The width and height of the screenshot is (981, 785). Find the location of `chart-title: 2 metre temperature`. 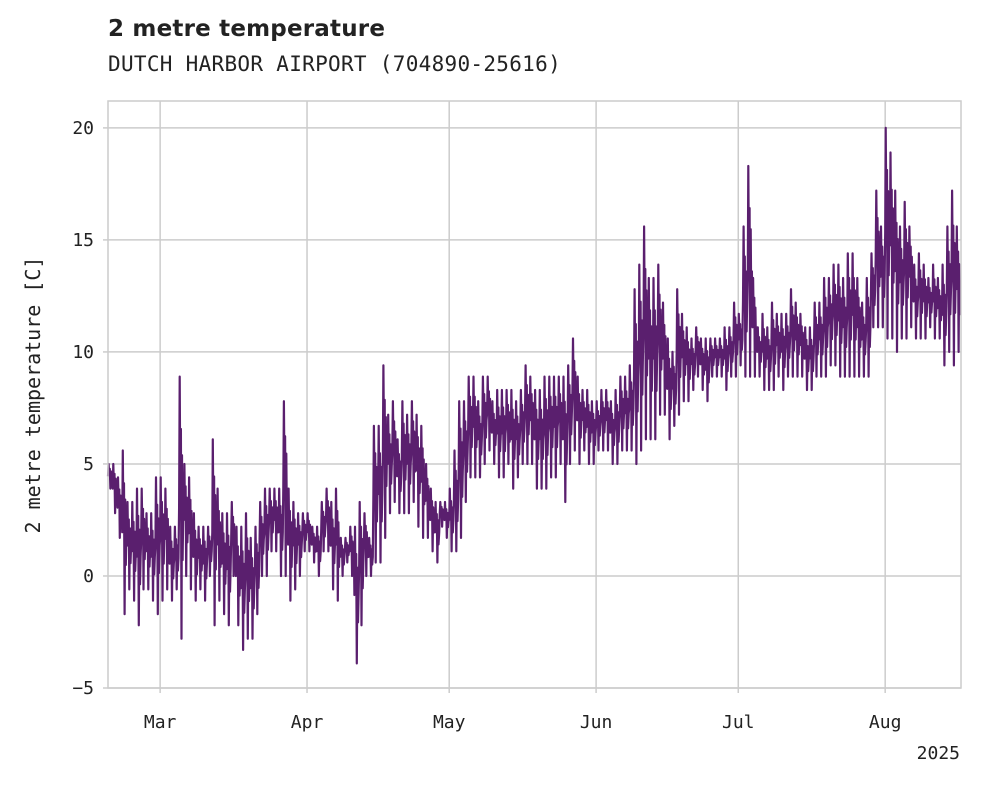

chart-title: 2 metre temperature is located at coordinates (247, 29).